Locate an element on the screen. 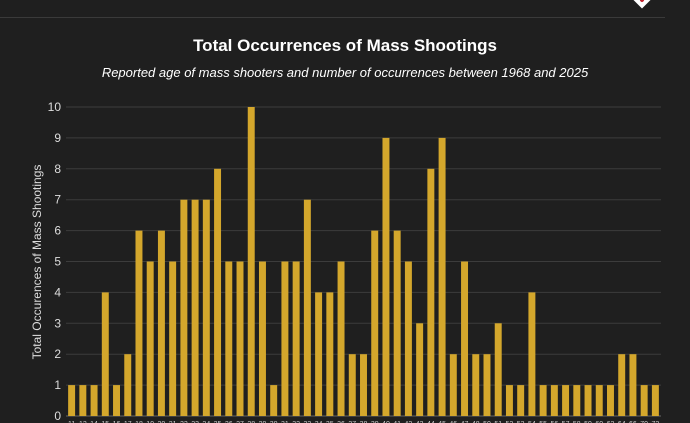 The width and height of the screenshot is (690, 423). y-tick-label: 7 is located at coordinates (57, 200).